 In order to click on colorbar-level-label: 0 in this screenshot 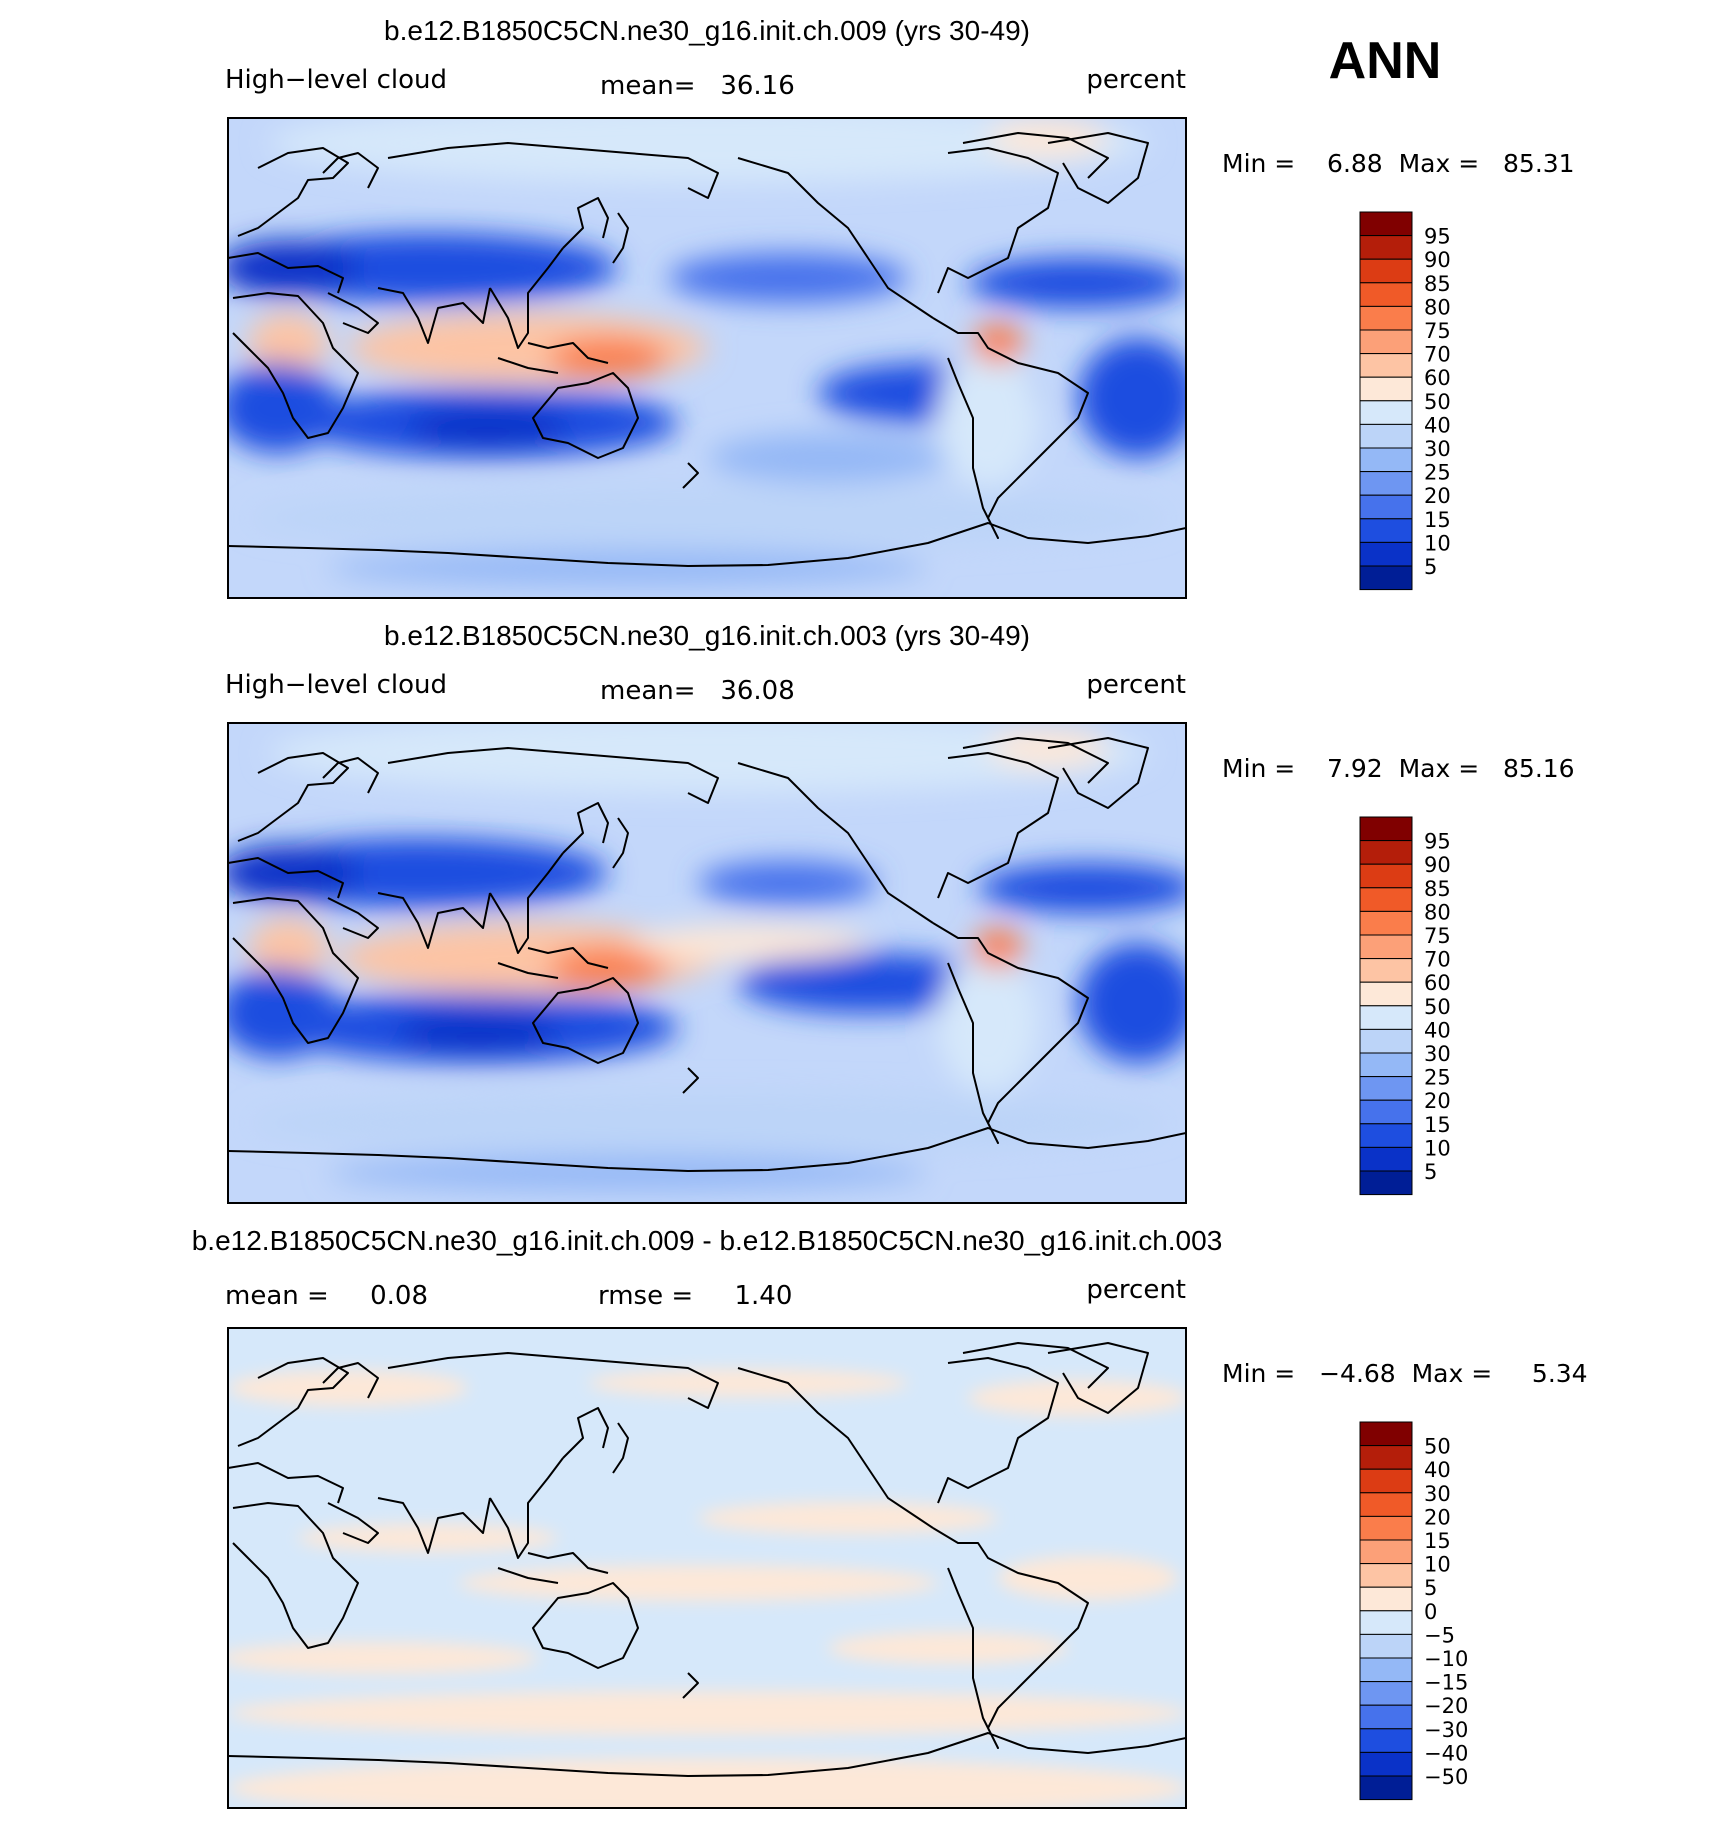, I will do `click(1430, 1612)`.